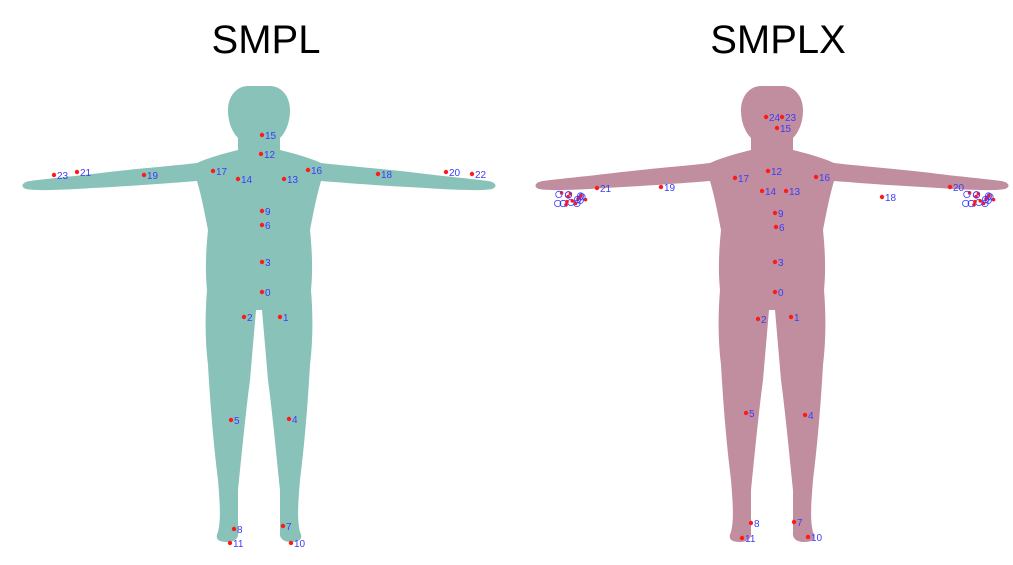  I want to click on smplx-joint-label-15: 15, so click(786, 129).